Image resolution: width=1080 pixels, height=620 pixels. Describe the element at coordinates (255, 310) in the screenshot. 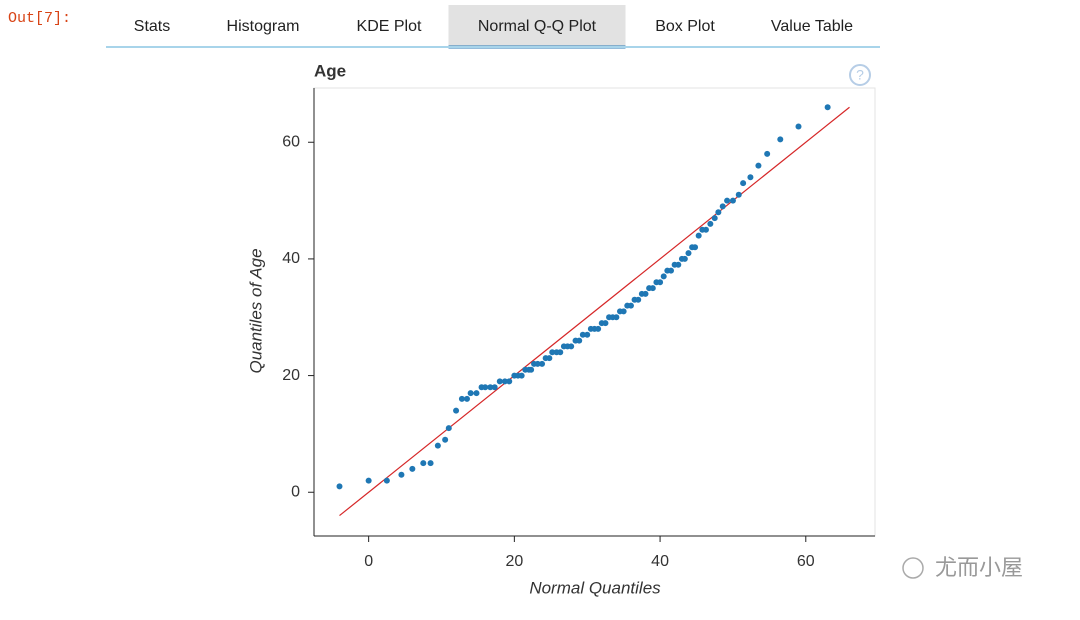

I see `y-axis-label: Quantiles of Age` at that location.